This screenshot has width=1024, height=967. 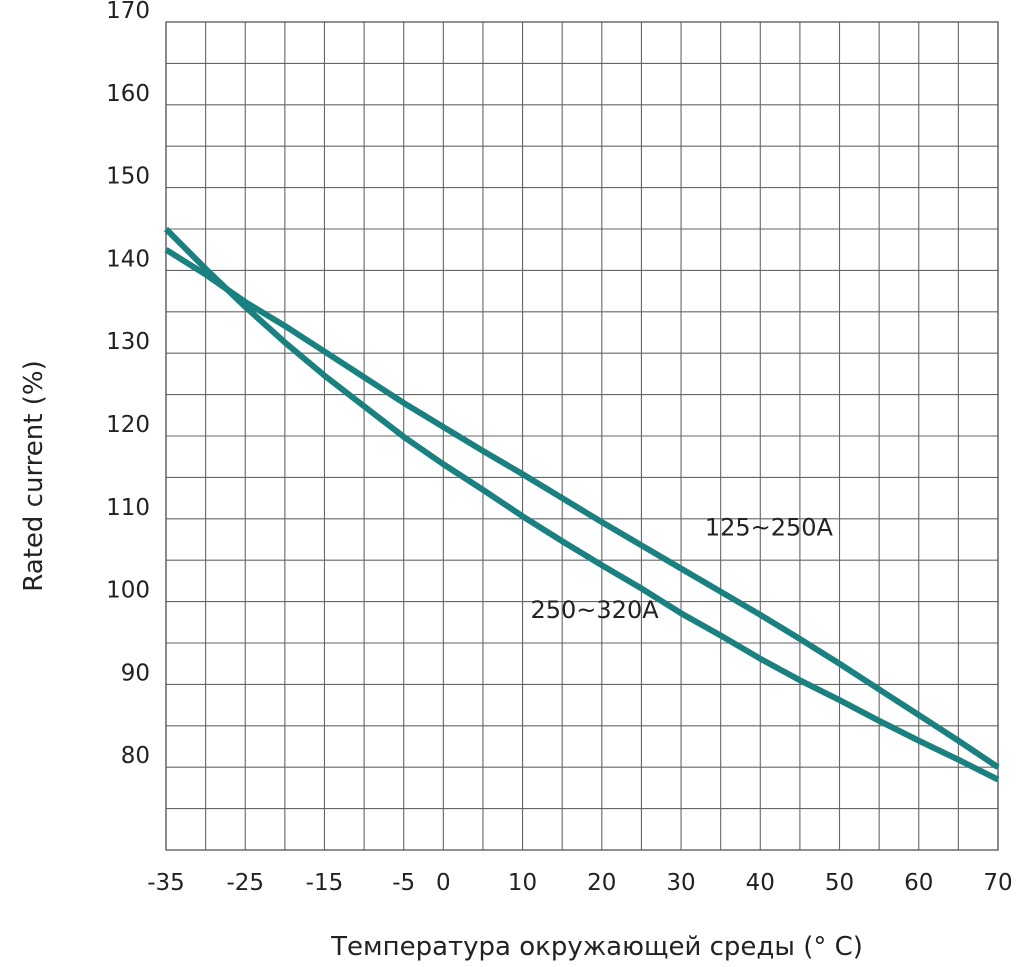 What do you see at coordinates (128, 591) in the screenshot?
I see `y-tick-label: 100` at bounding box center [128, 591].